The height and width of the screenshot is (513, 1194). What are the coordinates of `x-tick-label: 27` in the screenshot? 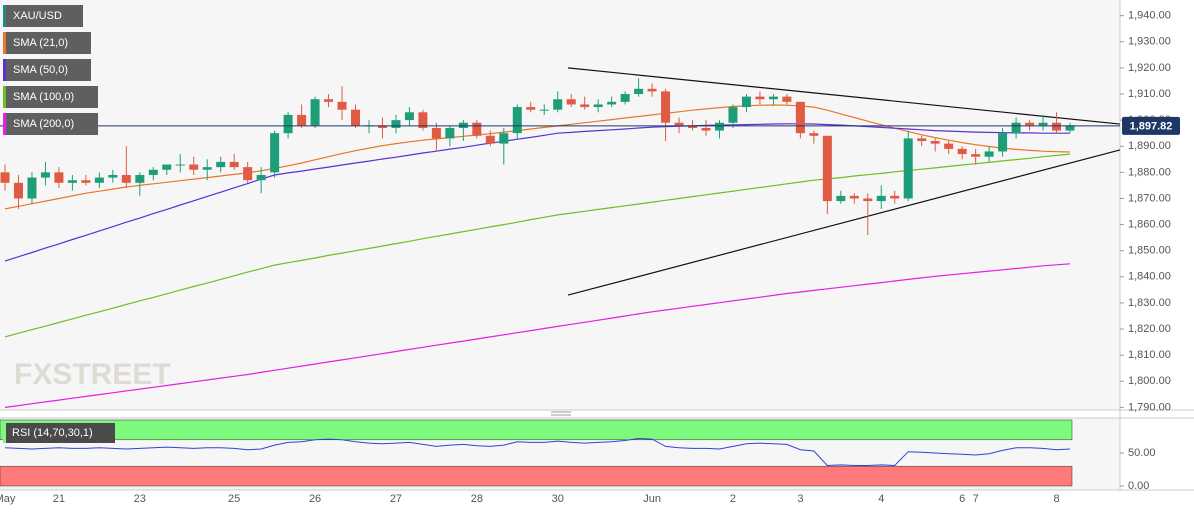 It's located at (396, 499).